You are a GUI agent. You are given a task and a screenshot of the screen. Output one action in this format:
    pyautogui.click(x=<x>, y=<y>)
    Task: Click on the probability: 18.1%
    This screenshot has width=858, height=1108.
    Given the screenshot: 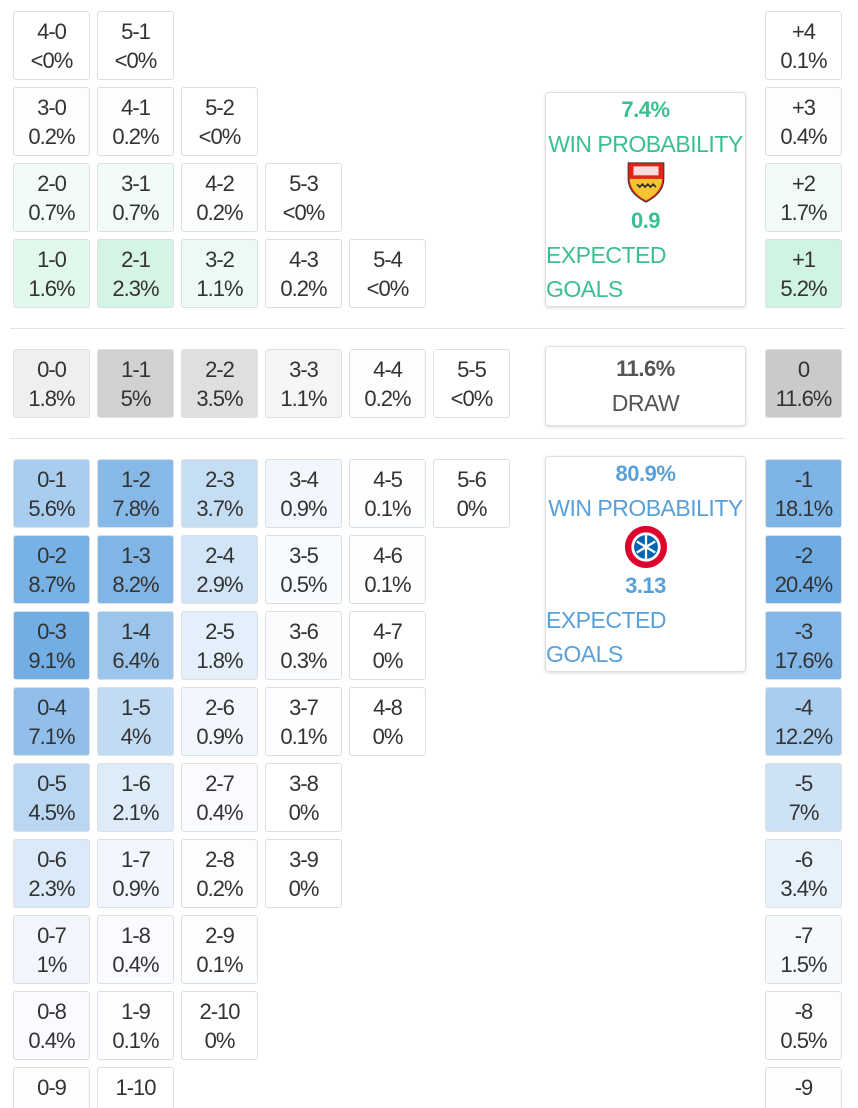 What is the action you would take?
    pyautogui.click(x=803, y=508)
    